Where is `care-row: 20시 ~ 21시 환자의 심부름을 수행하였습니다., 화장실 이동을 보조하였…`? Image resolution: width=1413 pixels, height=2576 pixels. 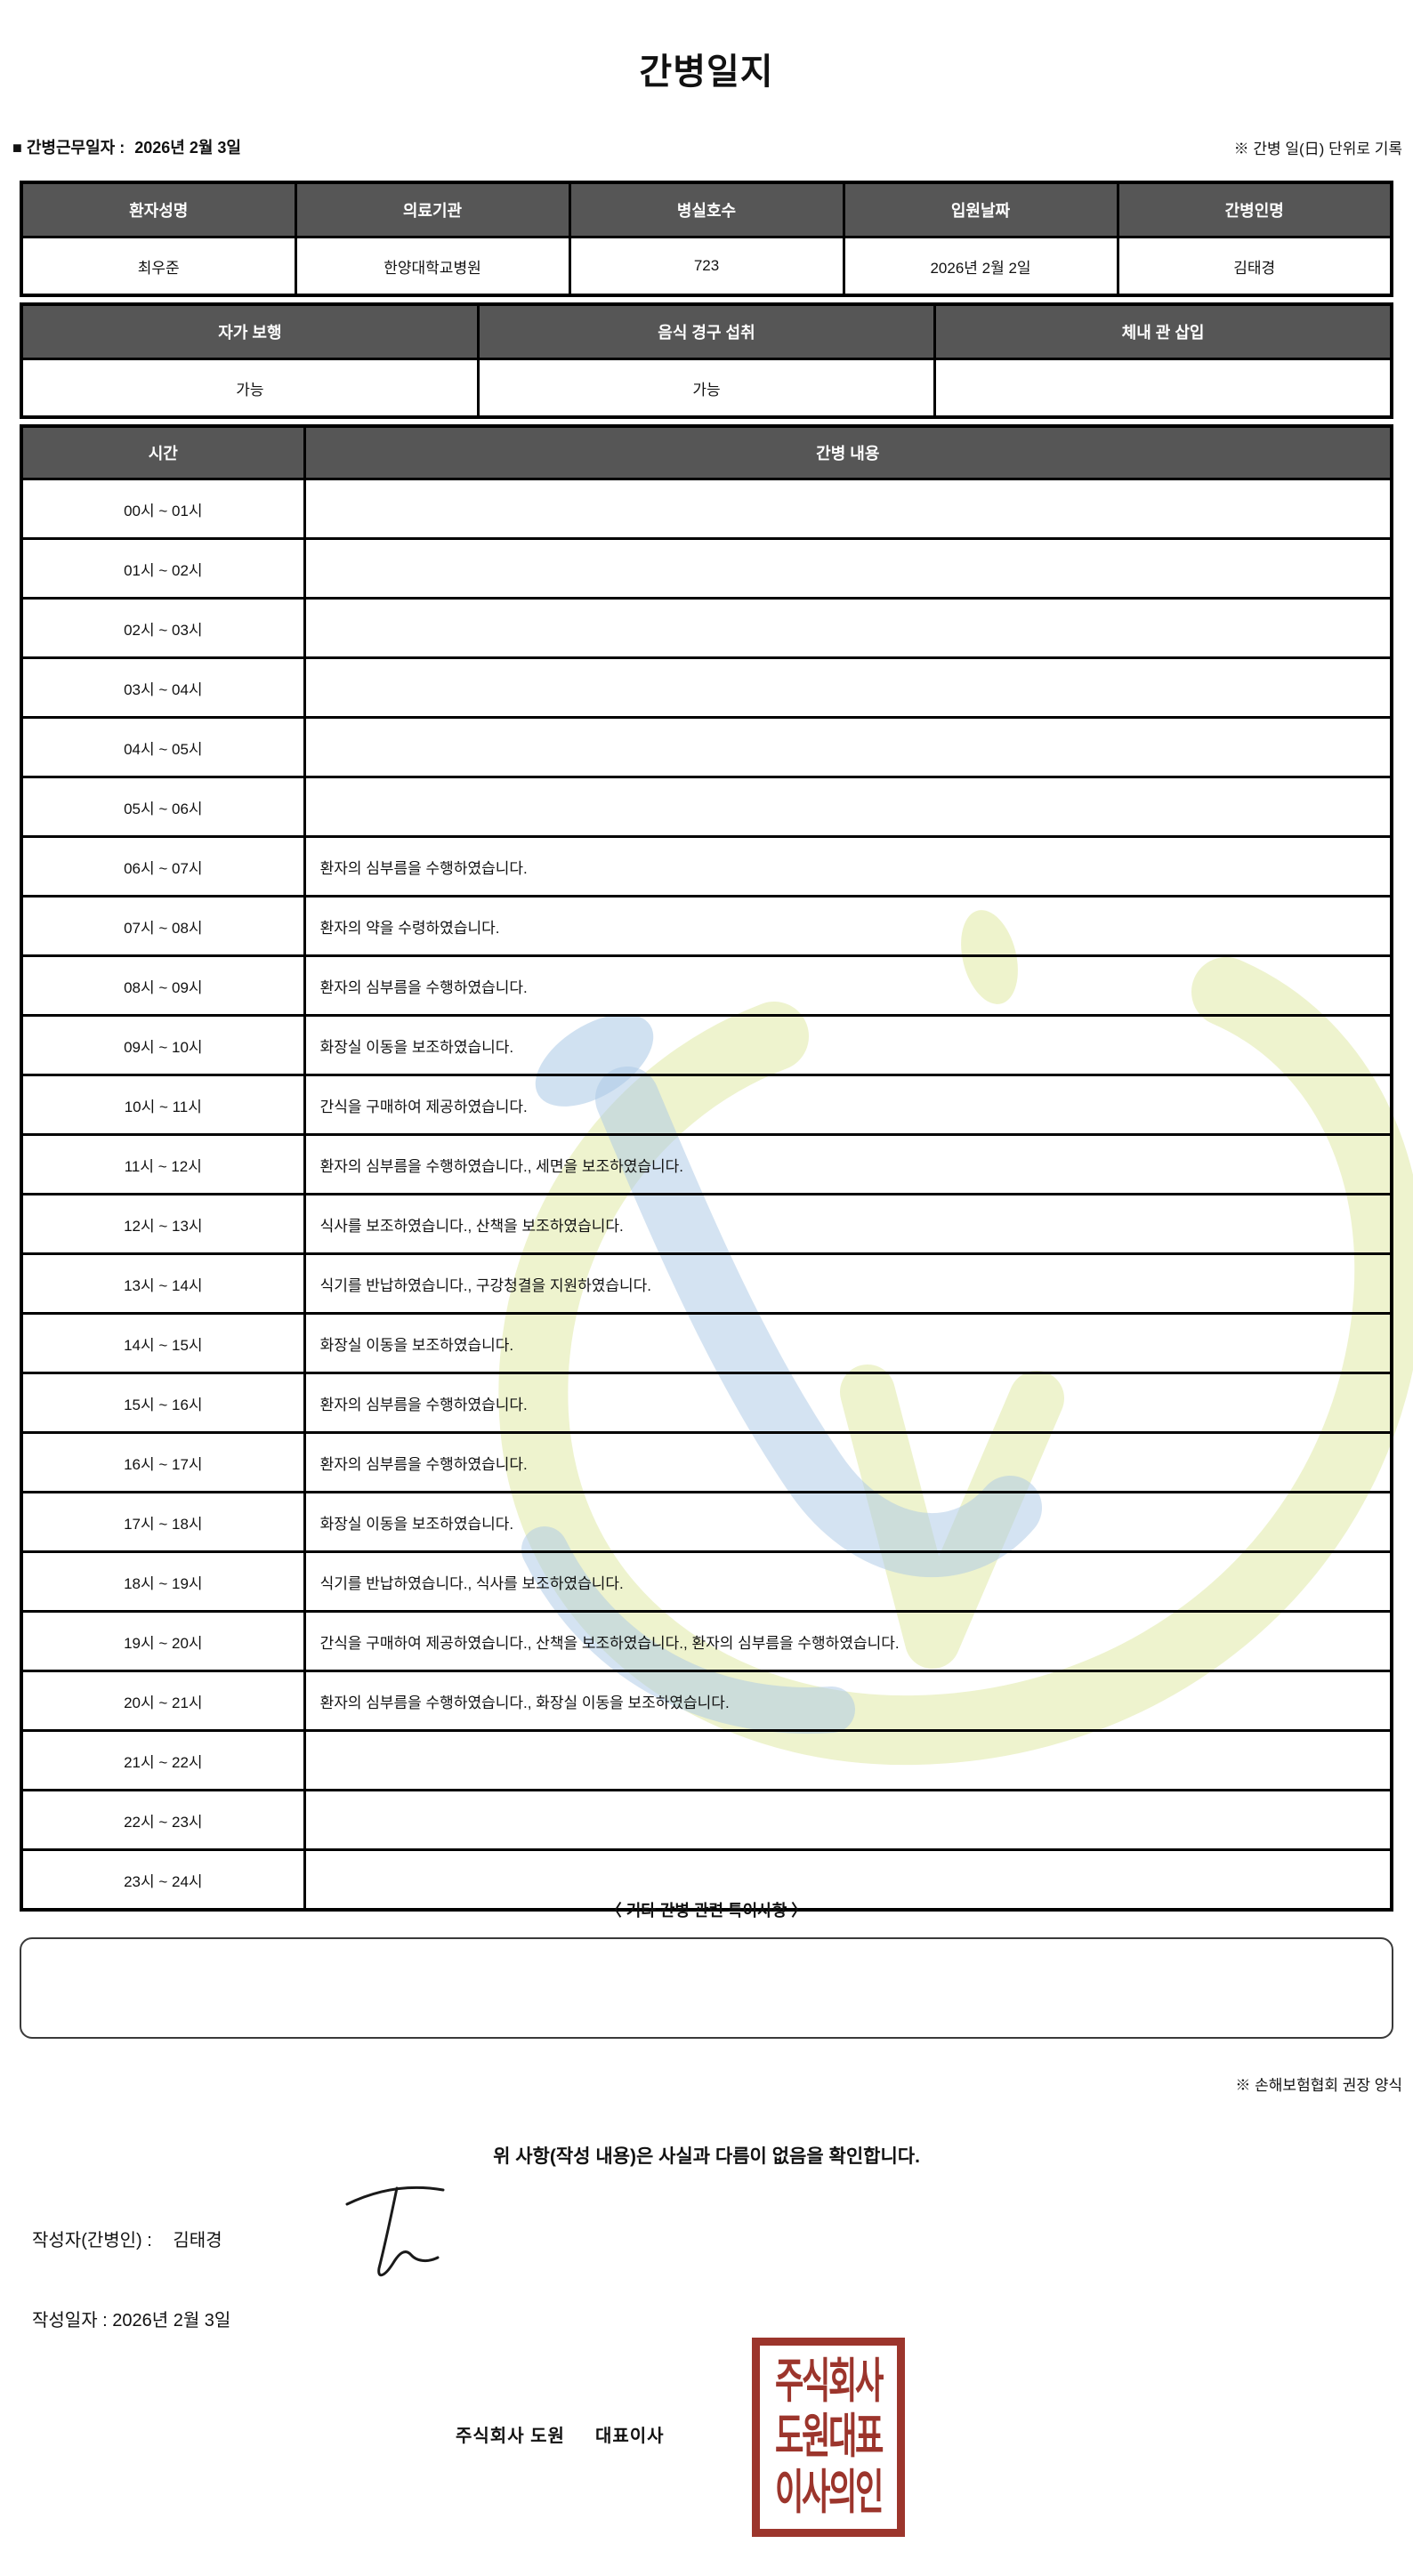 care-row: 20시 ~ 21시 환자의 심부름을 수행하였습니다., 화장실 이동을 보조하였… is located at coordinates (706, 1701).